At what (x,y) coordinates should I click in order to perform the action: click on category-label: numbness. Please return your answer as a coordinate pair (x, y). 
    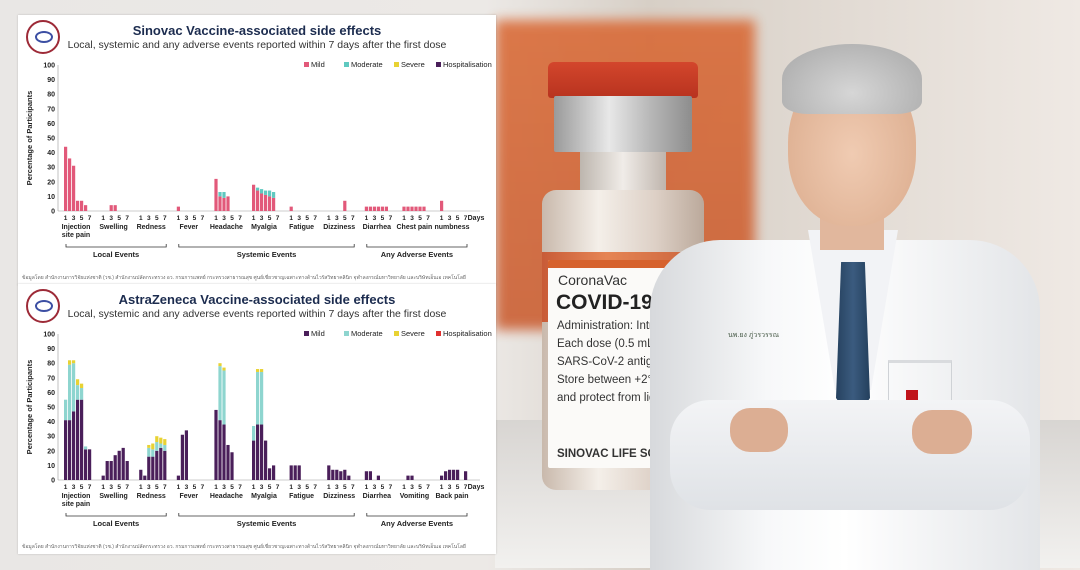
    Looking at the image, I should click on (451, 227).